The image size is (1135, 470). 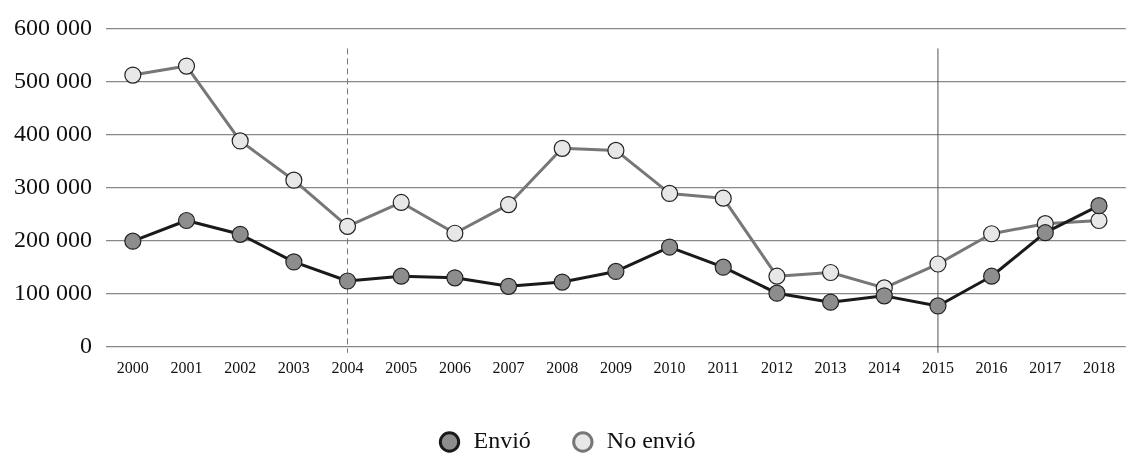 I want to click on x-tick-label: 2001, so click(x=186, y=367).